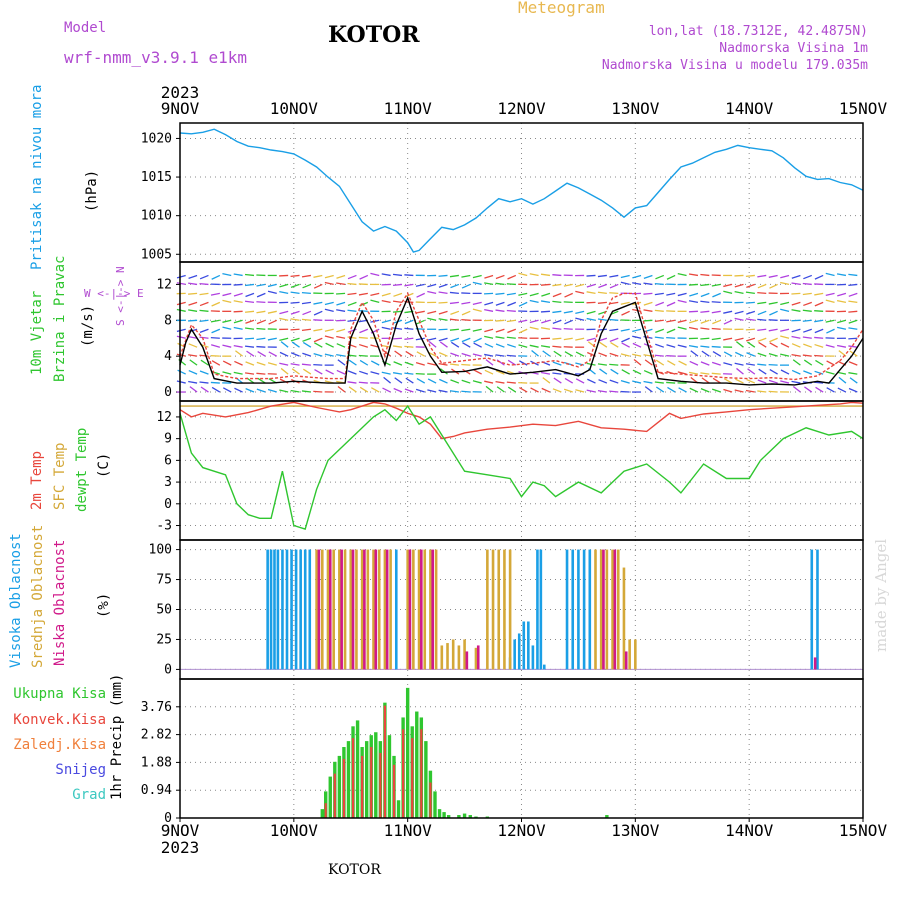  What do you see at coordinates (561, 8) in the screenshot?
I see `meteogram-label: Meteogram` at bounding box center [561, 8].